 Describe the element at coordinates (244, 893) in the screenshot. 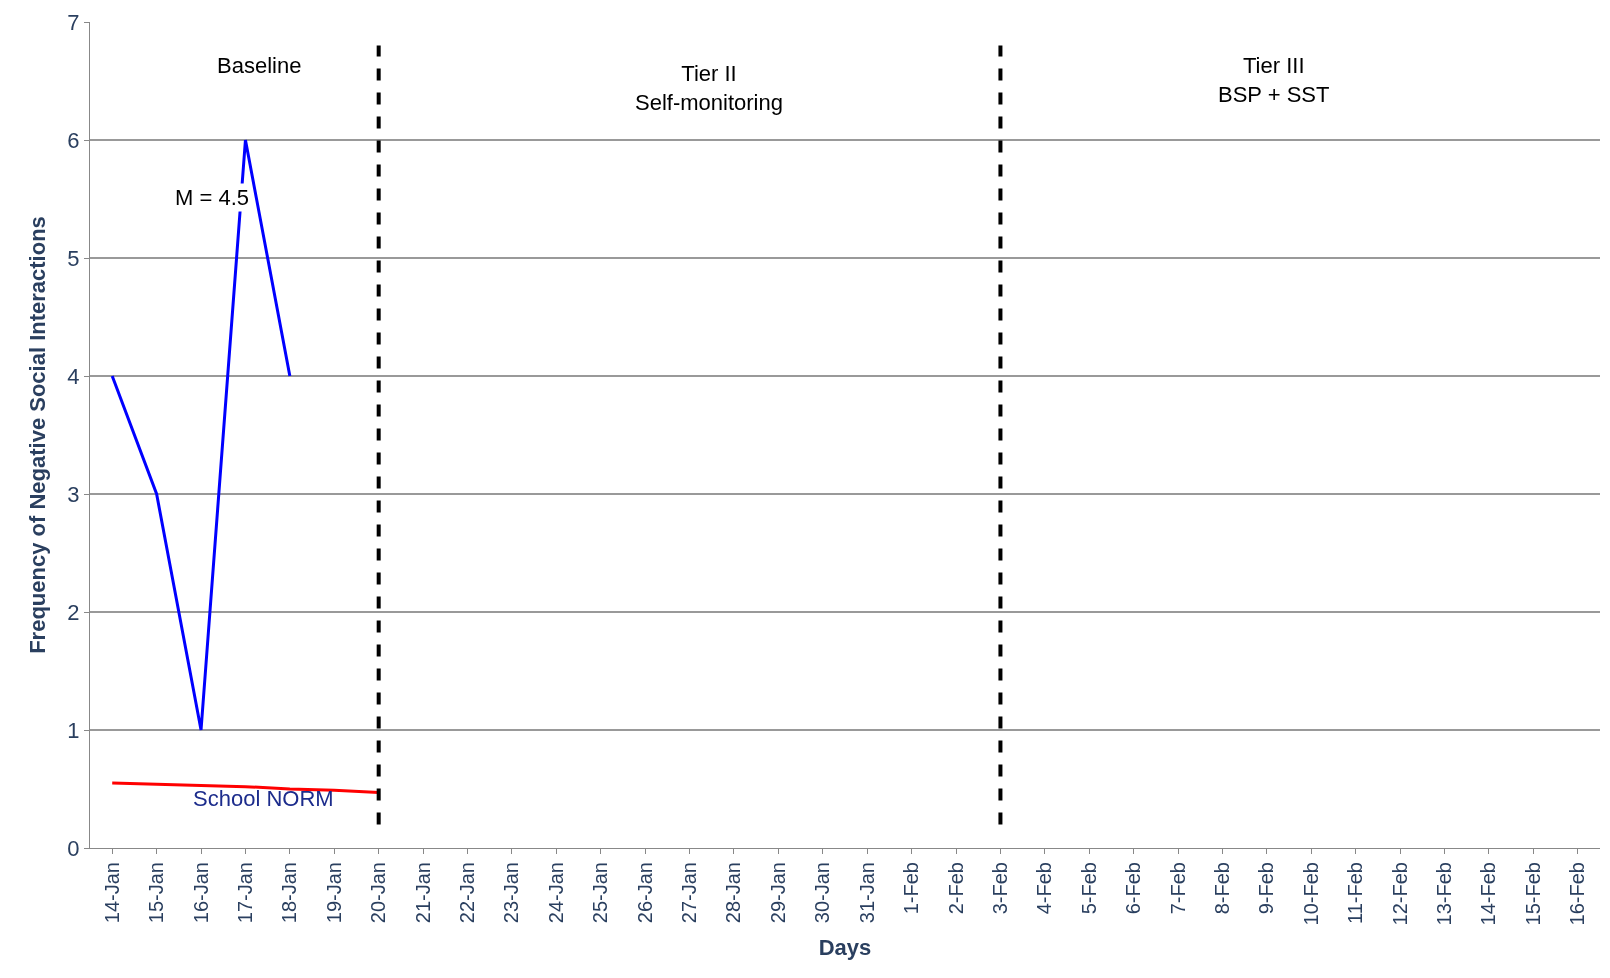

I see `x-tick-label: 17-Jan` at that location.